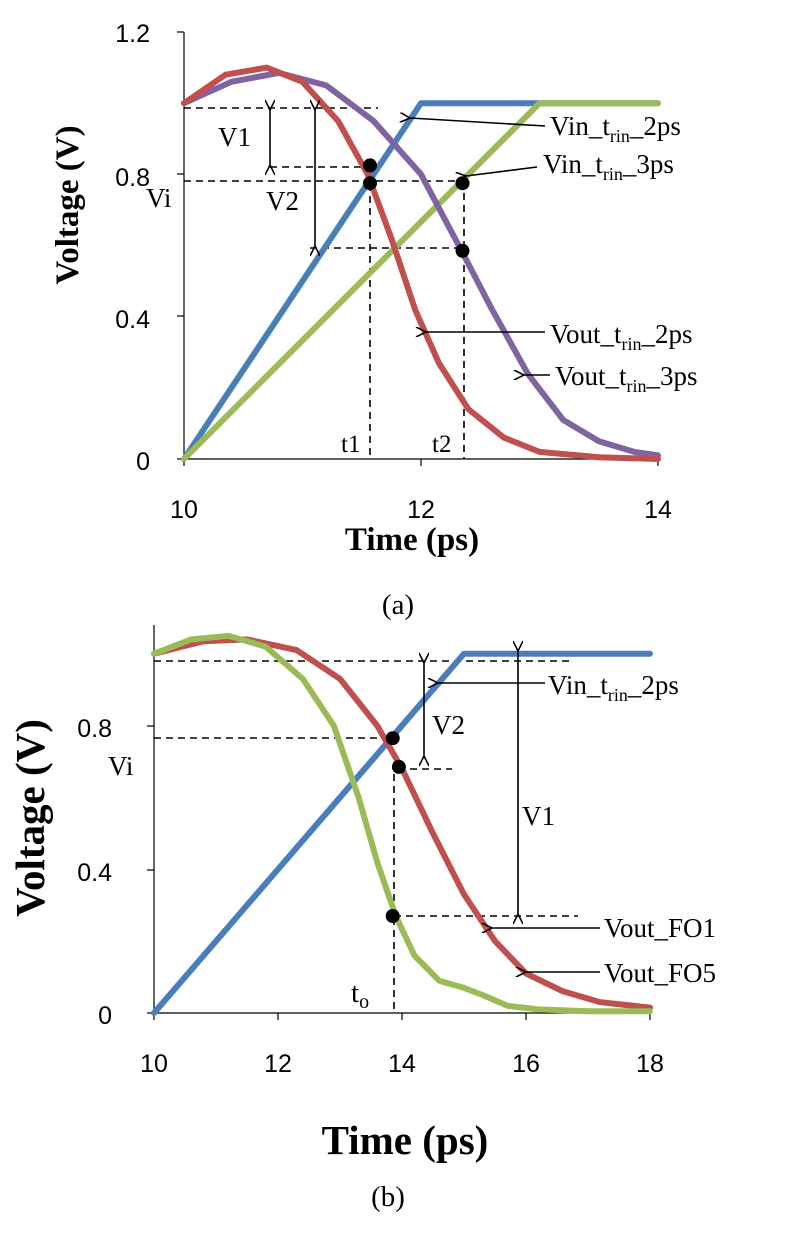 The height and width of the screenshot is (1250, 796). I want to click on chart-a-legend-vin-3ps: Vin_trin_3ps, so click(608, 166).